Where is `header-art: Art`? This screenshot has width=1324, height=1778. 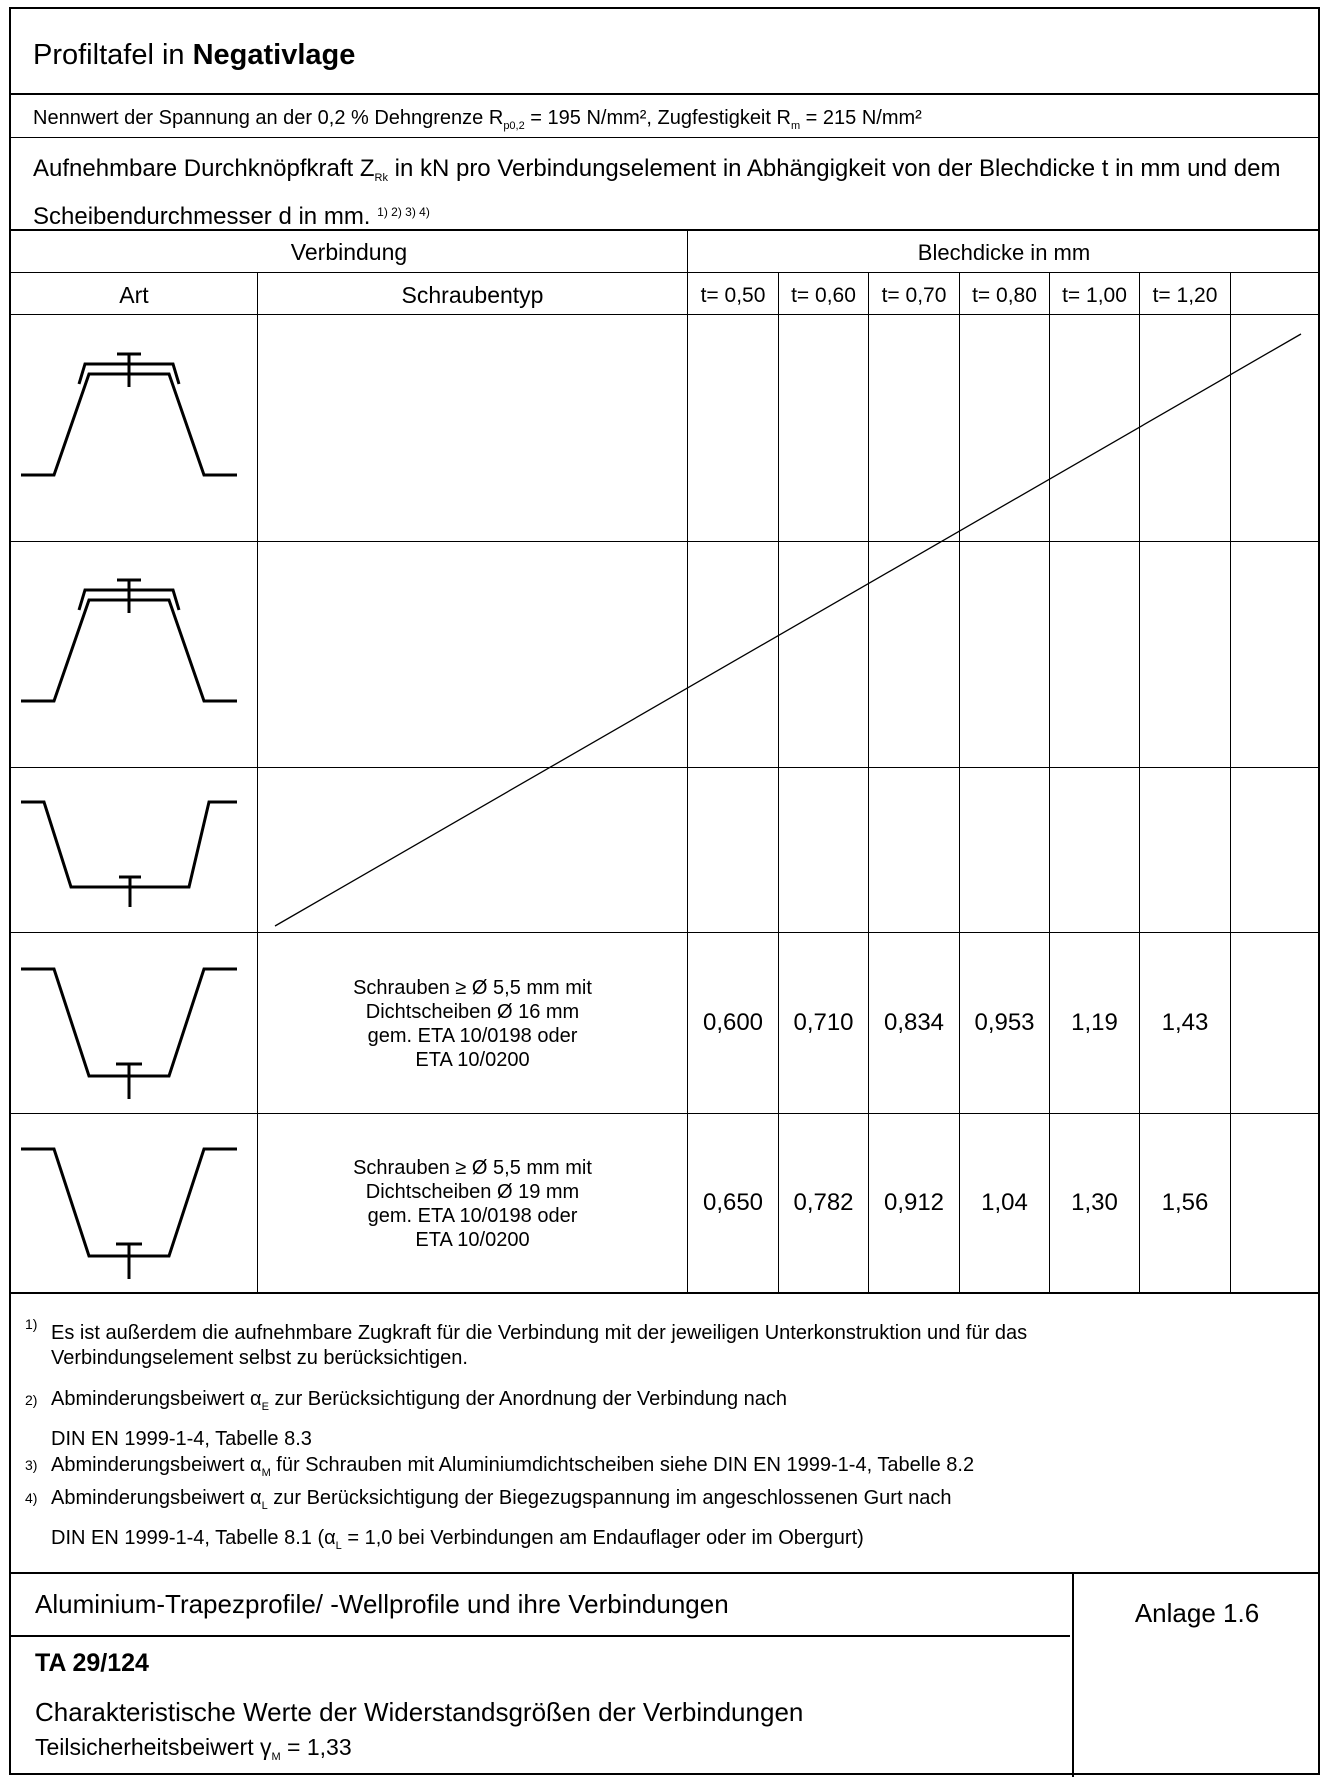 header-art: Art is located at coordinates (134, 295).